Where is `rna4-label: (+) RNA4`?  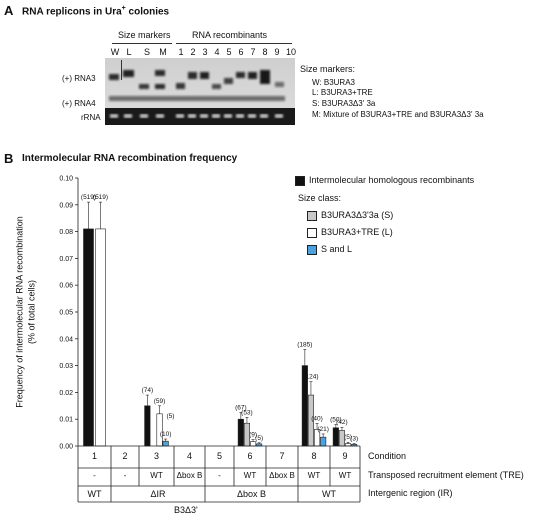
rna4-label: (+) RNA4 is located at coordinates (79, 103).